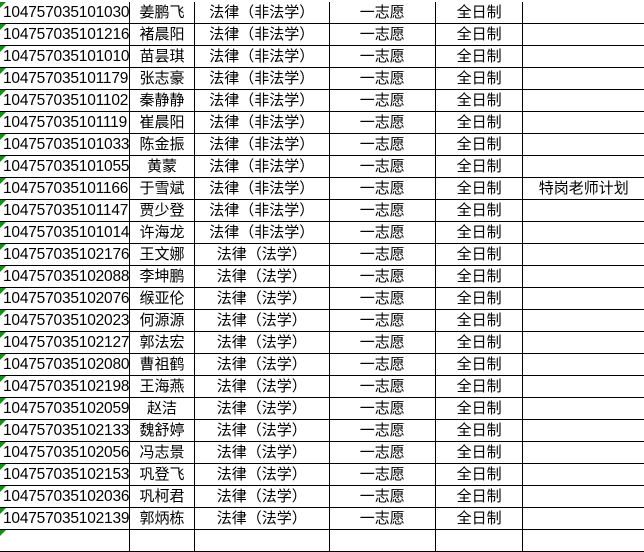  I want to click on cell-id: 104757035102127, so click(65, 342).